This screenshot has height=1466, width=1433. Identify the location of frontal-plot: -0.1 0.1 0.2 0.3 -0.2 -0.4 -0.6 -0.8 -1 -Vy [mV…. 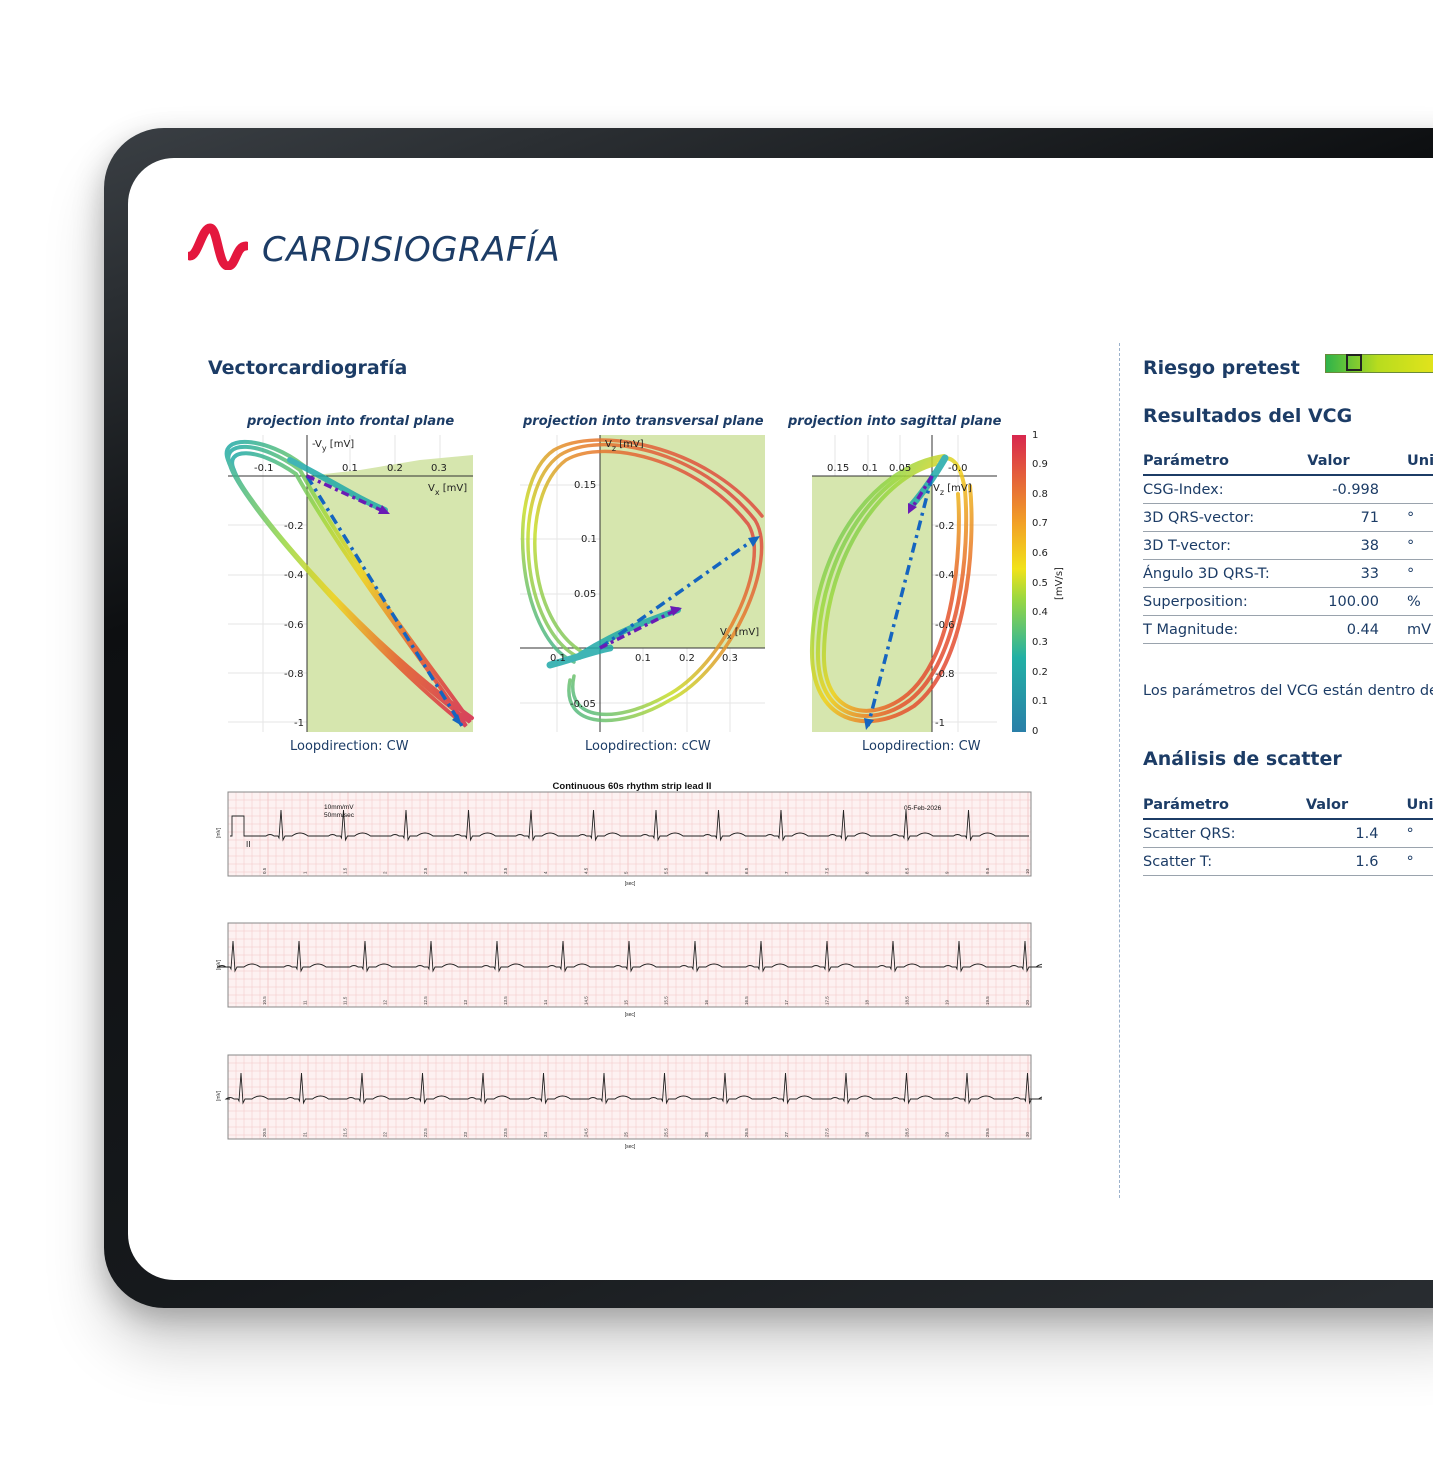
(349, 583).